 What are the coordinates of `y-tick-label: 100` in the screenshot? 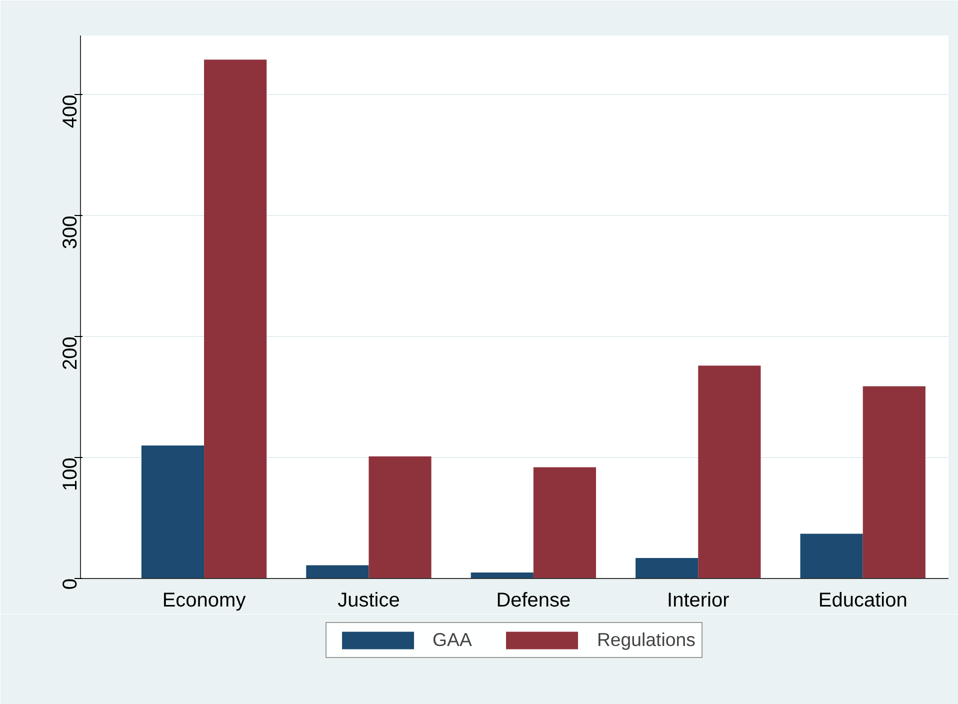 It's located at (71, 474).